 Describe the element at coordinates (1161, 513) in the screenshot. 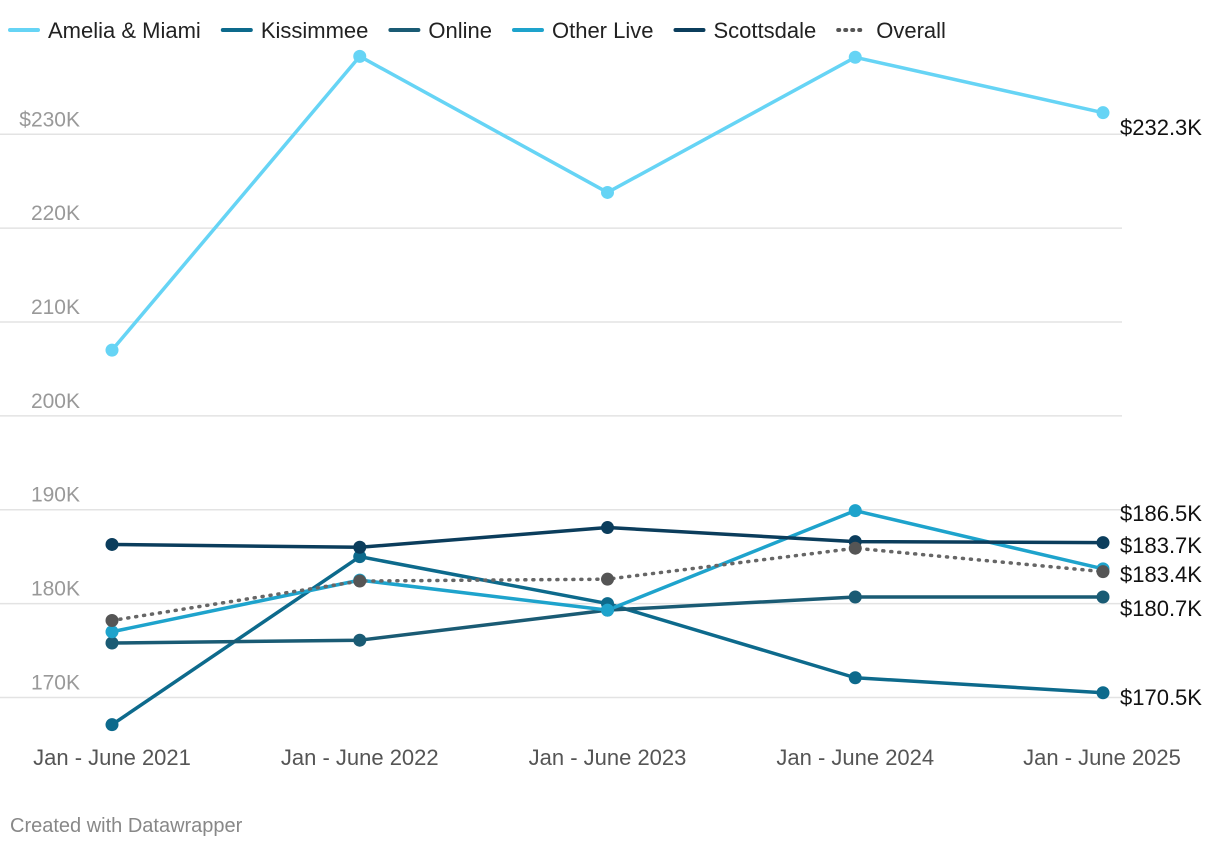

I see `end-label: $186.5K` at that location.